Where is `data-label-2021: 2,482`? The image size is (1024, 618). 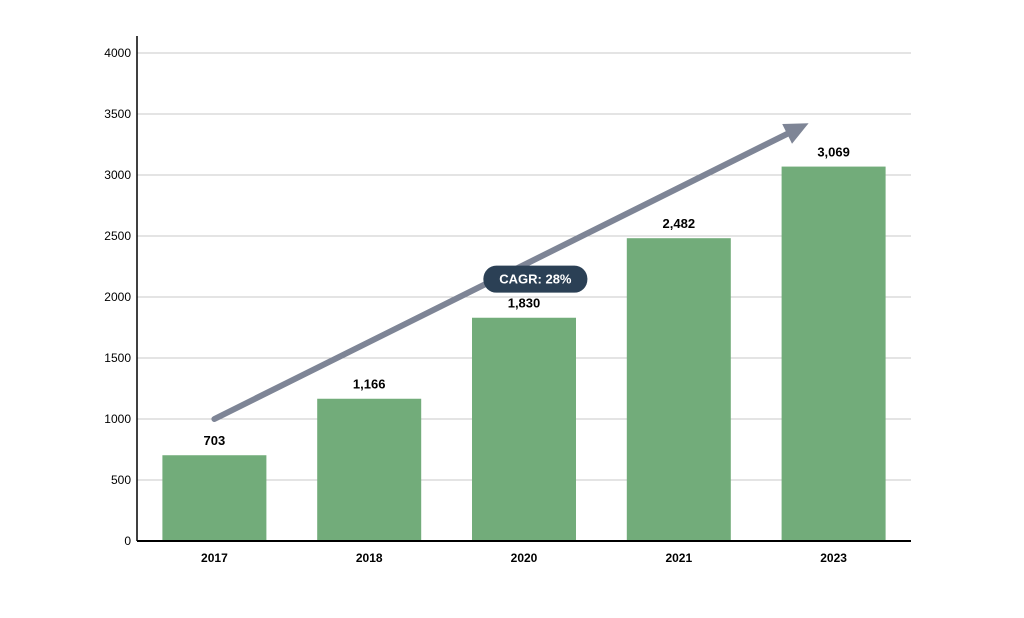
data-label-2021: 2,482 is located at coordinates (679, 223).